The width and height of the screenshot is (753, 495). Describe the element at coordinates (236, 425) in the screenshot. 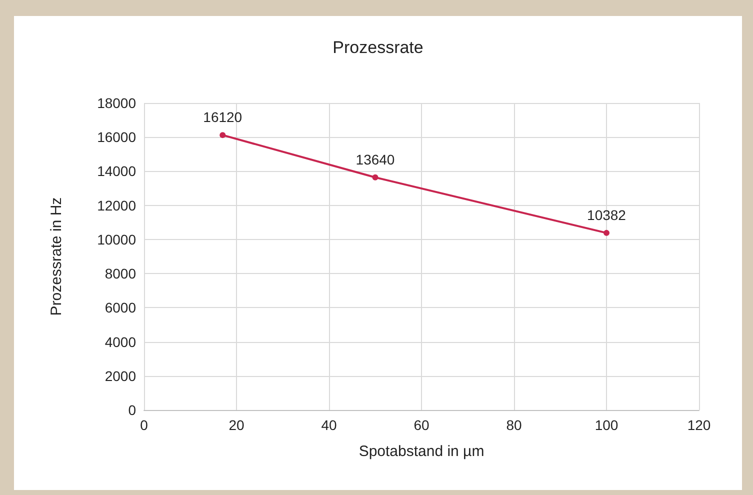

I see `x-tick-label: 20` at that location.